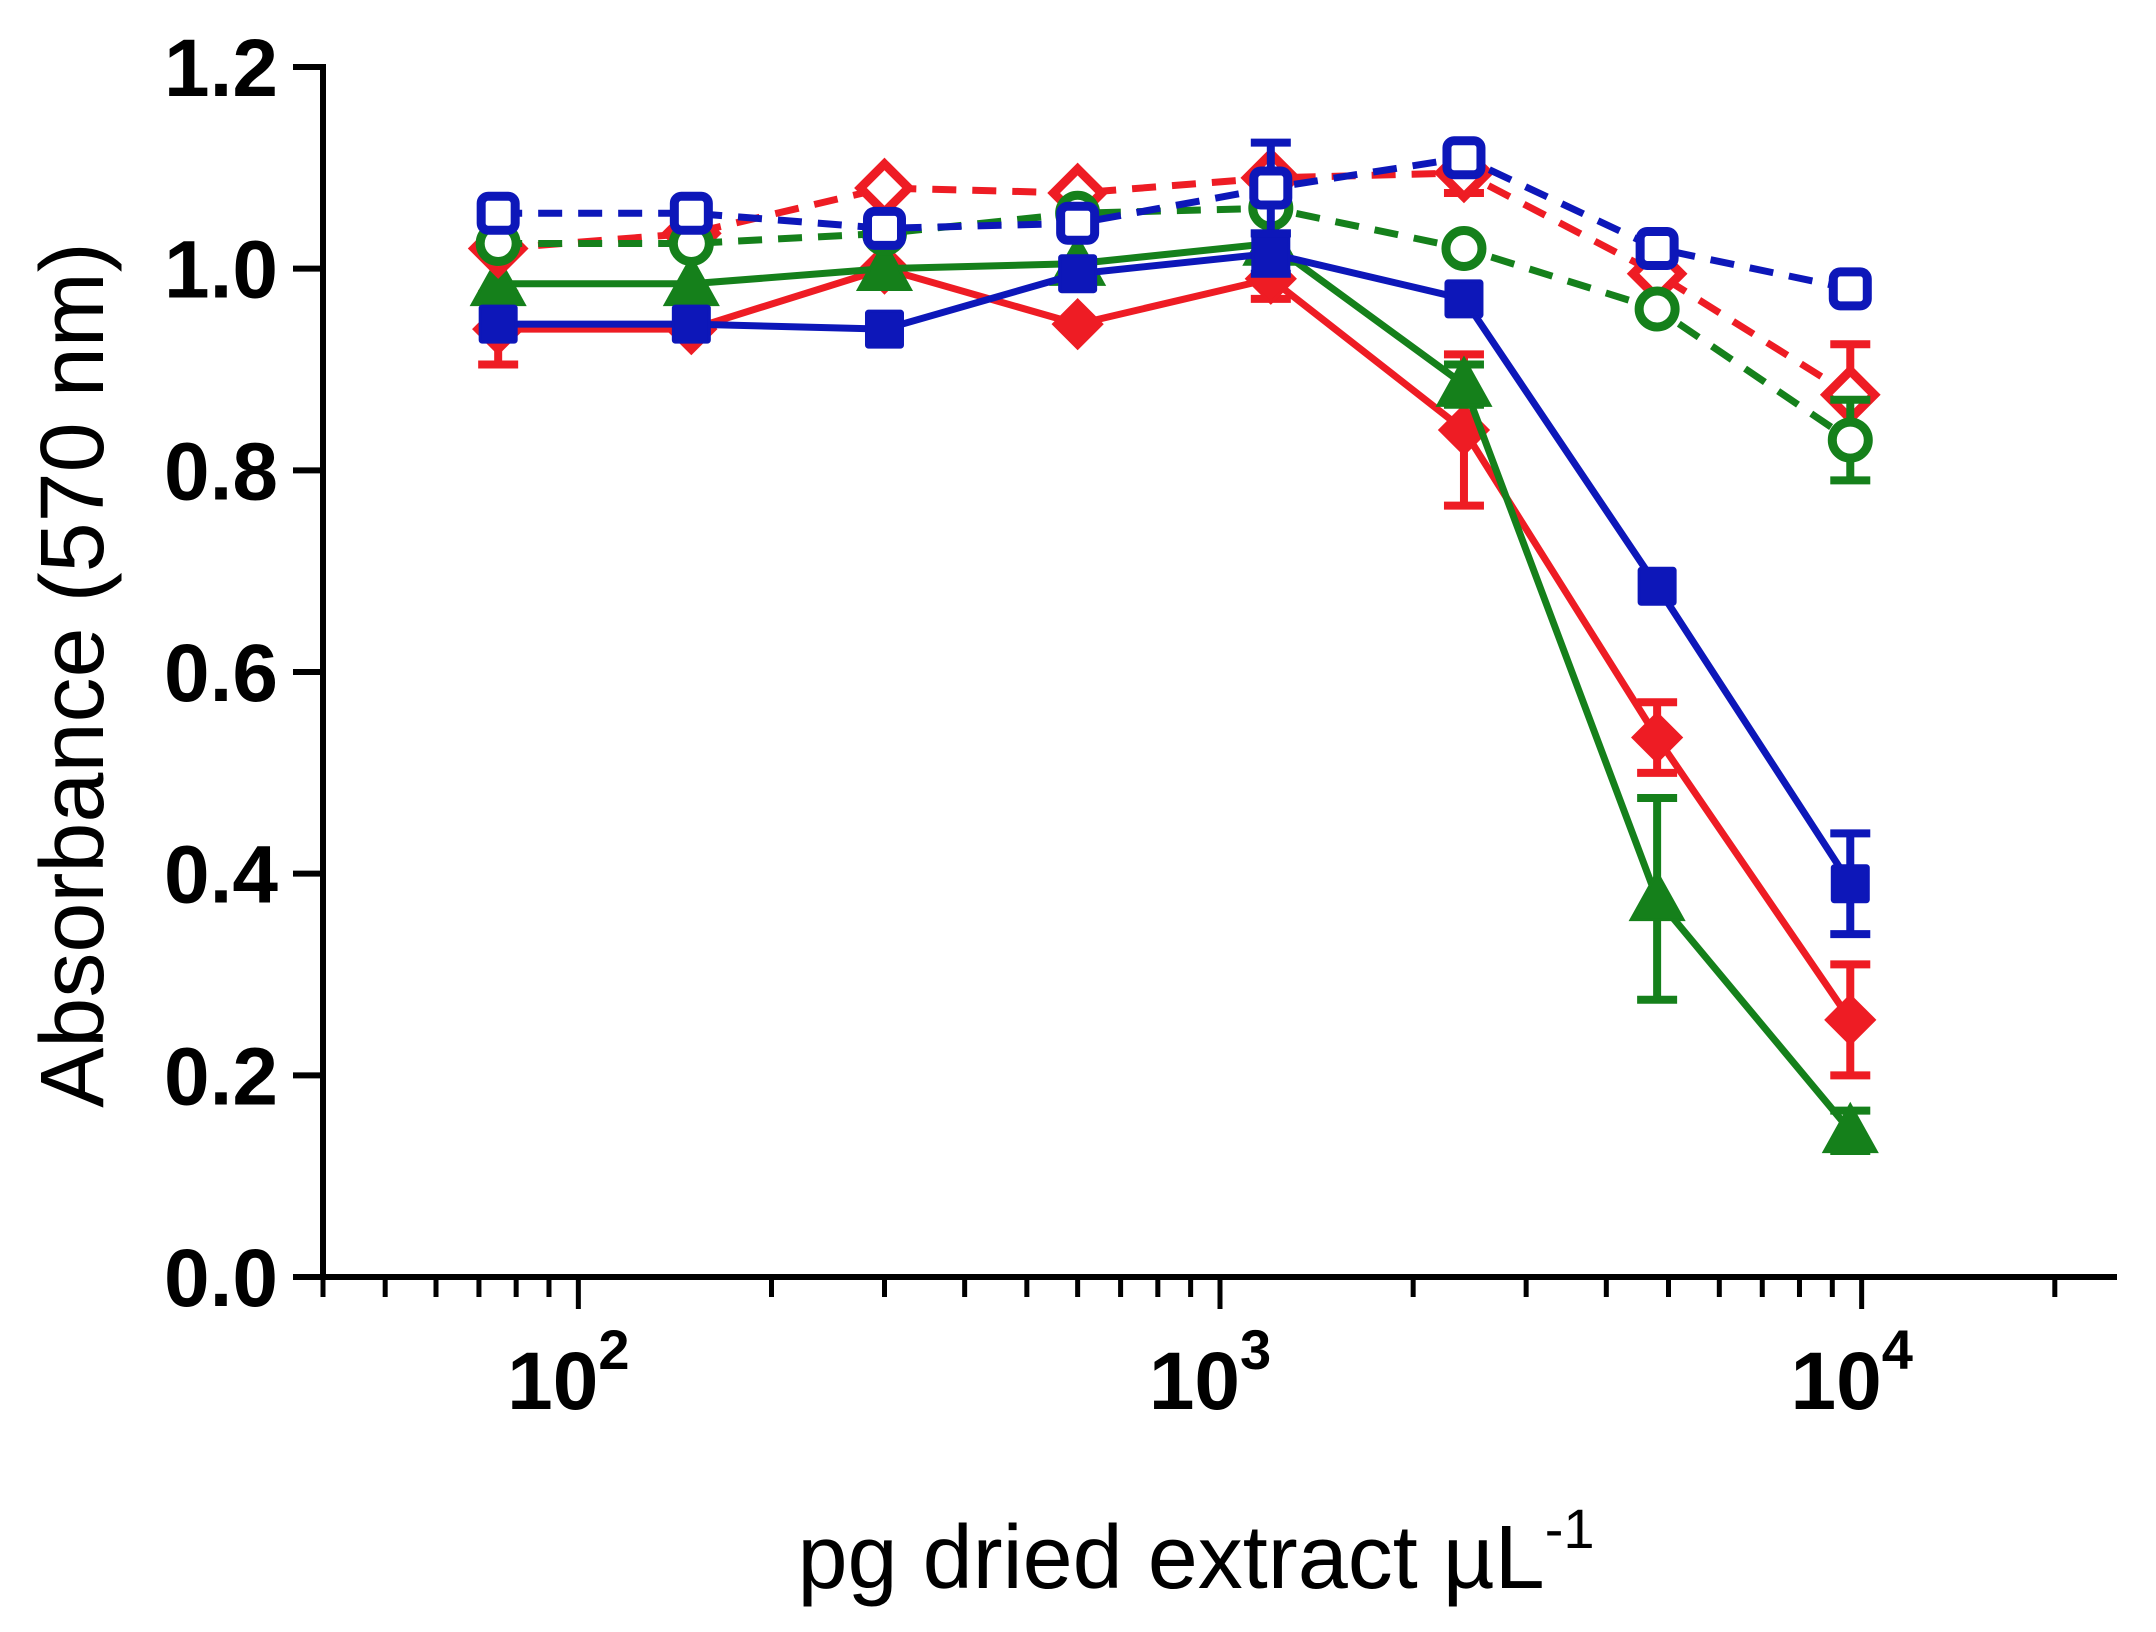 The height and width of the screenshot is (1632, 2156). Describe the element at coordinates (1897, 1349) in the screenshot. I see `x-tick-label-exponent: 4` at that location.